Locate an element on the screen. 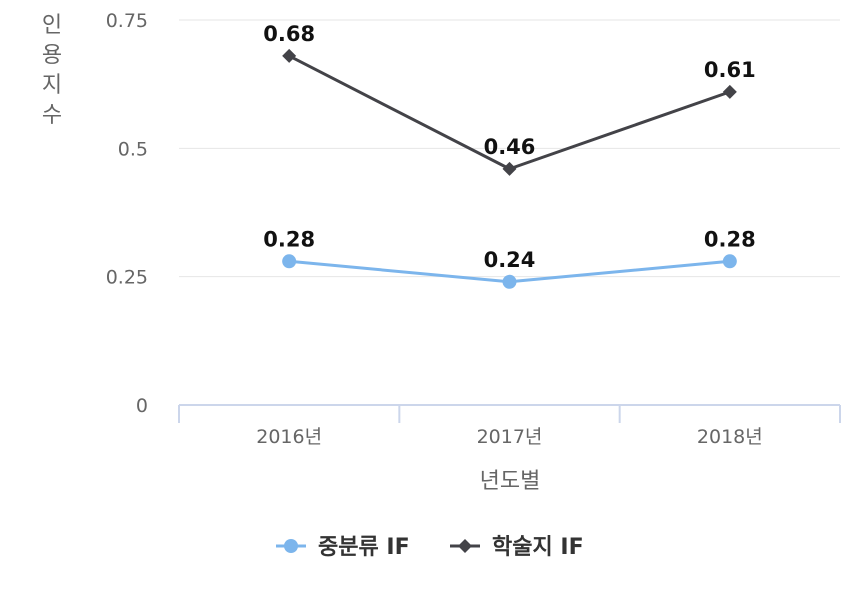  y-axis-title-char: 인 is located at coordinates (52, 25).